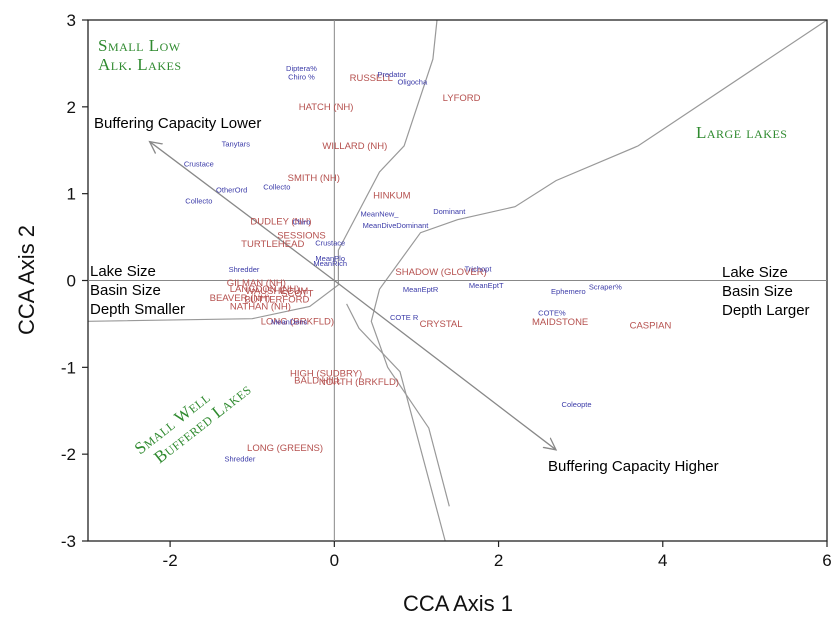  Describe the element at coordinates (371, 78) in the screenshot. I see `lake-label: RUSSELL` at that location.